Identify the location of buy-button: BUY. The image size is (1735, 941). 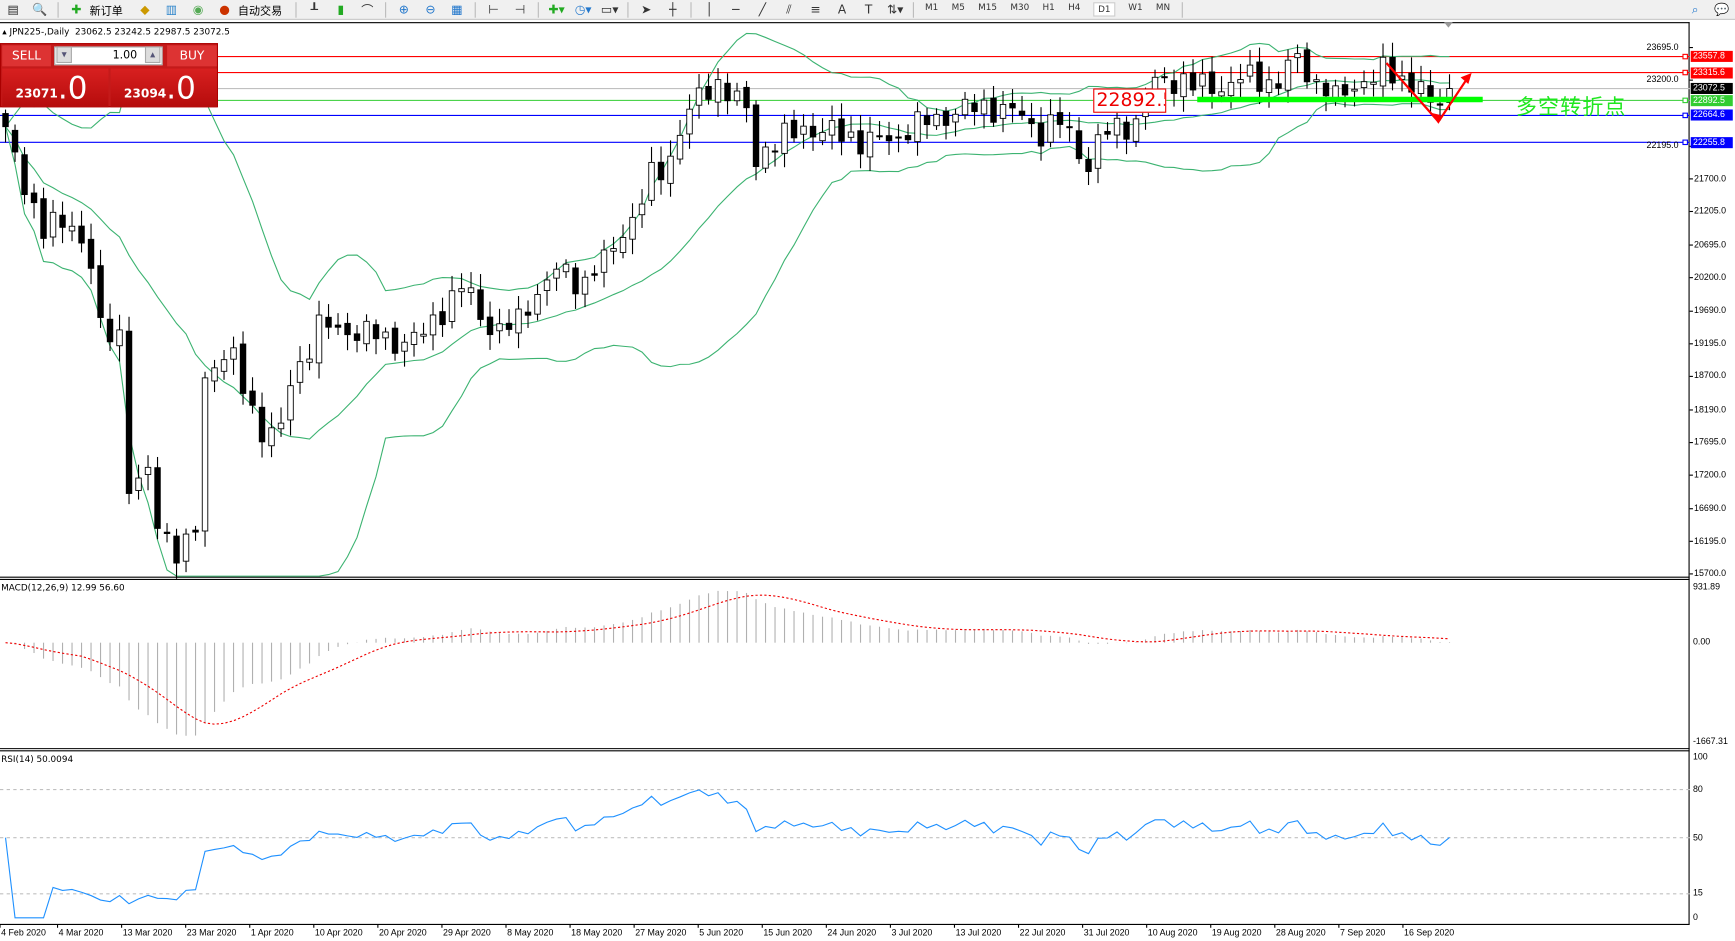
(192, 56).